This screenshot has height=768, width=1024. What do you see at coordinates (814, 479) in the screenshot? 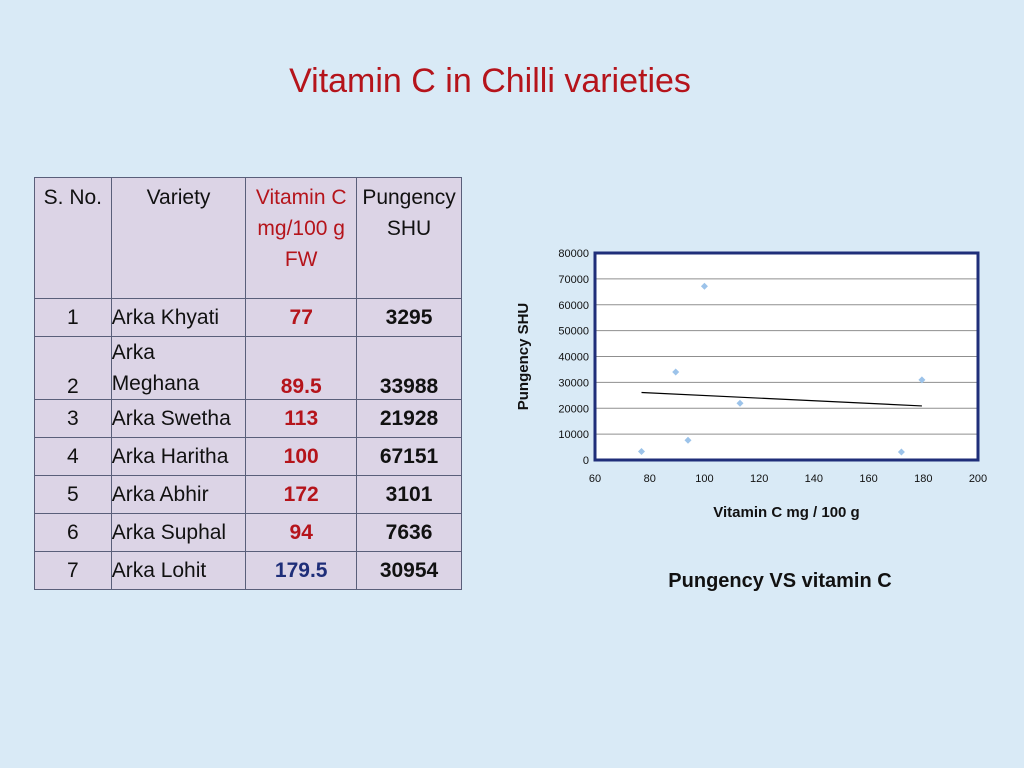
I see `x-tick-label: 140` at bounding box center [814, 479].